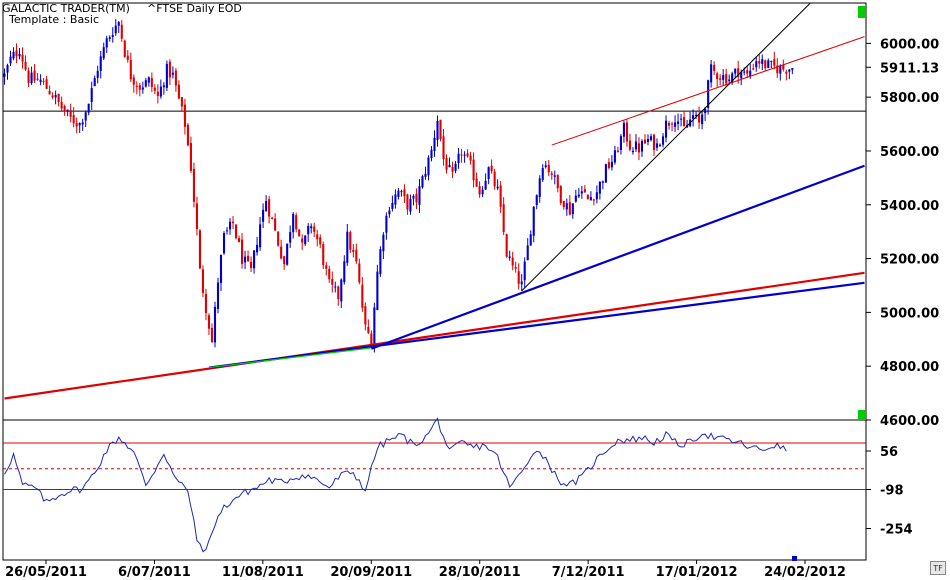 The width and height of the screenshot is (950, 580). I want to click on y-tick-label: 5400.00, so click(909, 206).